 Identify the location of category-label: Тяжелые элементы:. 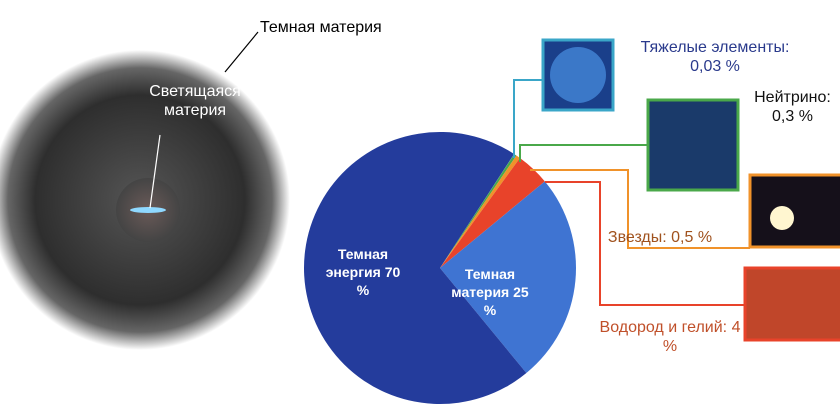
(715, 47).